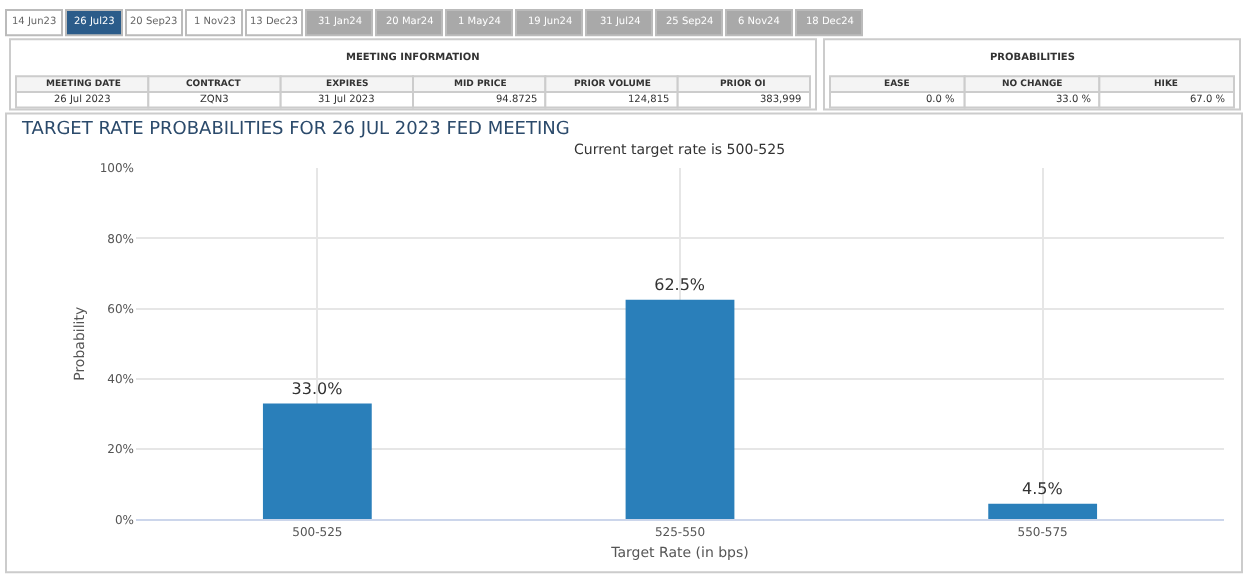 Image resolution: width=1250 pixels, height=588 pixels. What do you see at coordinates (680, 284) in the screenshot?
I see `data-label: 62.5%` at bounding box center [680, 284].